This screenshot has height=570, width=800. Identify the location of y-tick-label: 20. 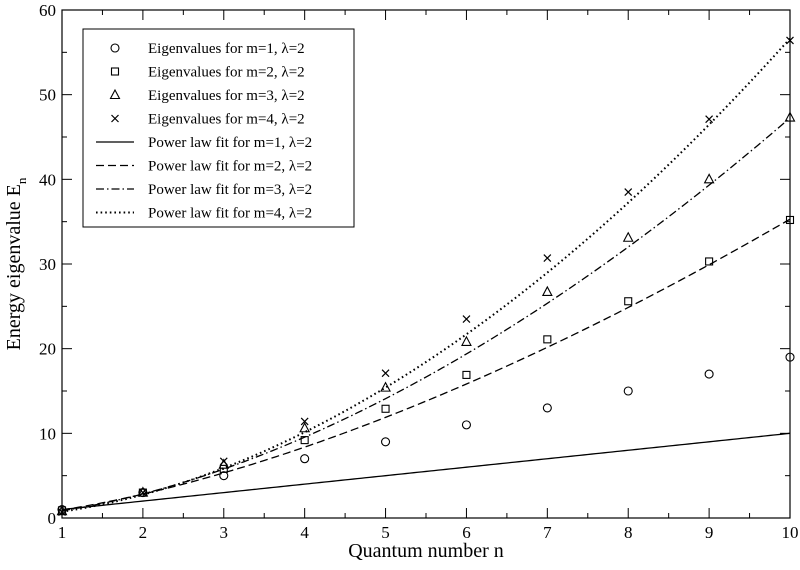
(47, 349).